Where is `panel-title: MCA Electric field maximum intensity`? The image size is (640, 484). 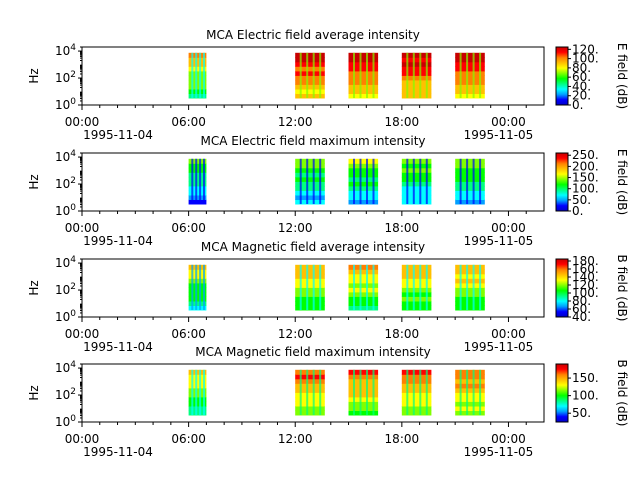 panel-title: MCA Electric field maximum intensity is located at coordinates (312, 141).